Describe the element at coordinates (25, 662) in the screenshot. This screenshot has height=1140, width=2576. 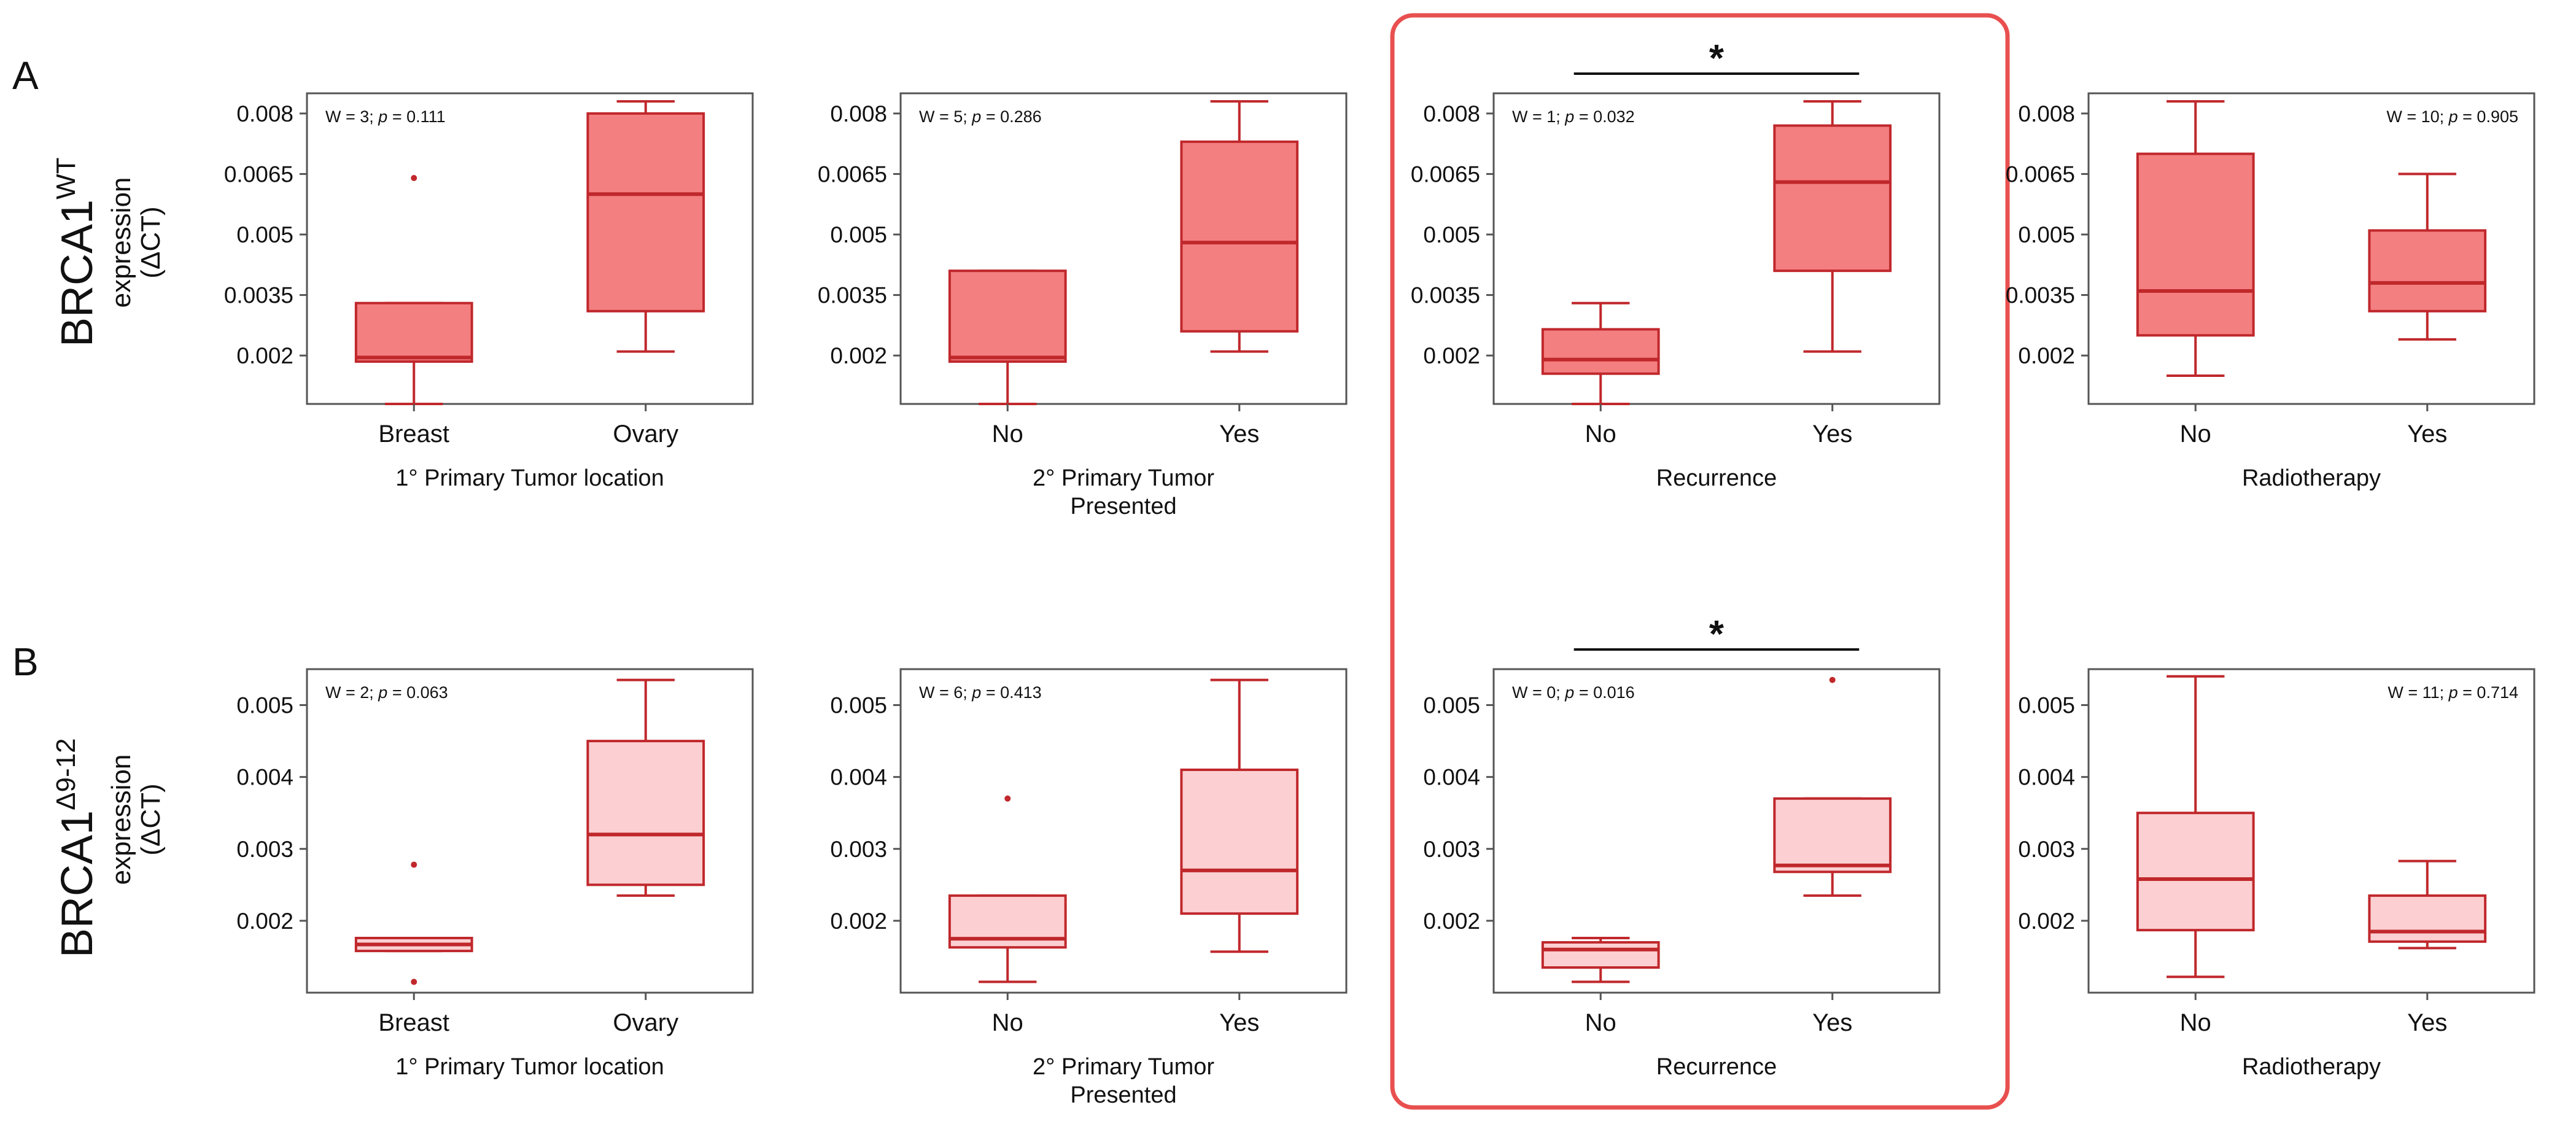
I see `panel-label-b: B` at that location.